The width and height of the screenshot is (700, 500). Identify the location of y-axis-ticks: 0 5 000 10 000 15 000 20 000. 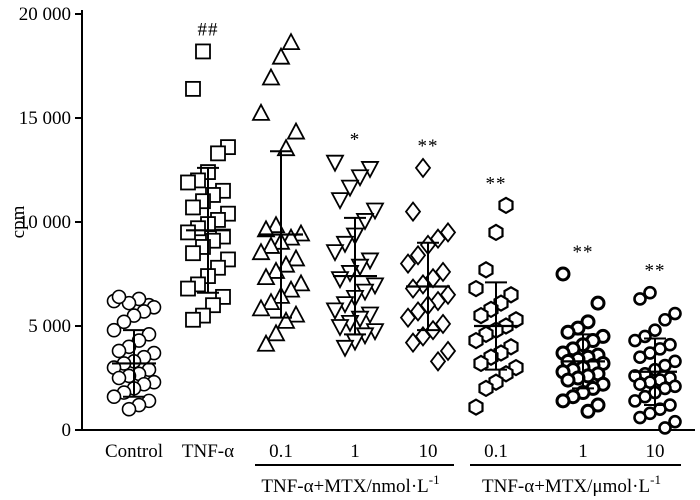
(50, 222).